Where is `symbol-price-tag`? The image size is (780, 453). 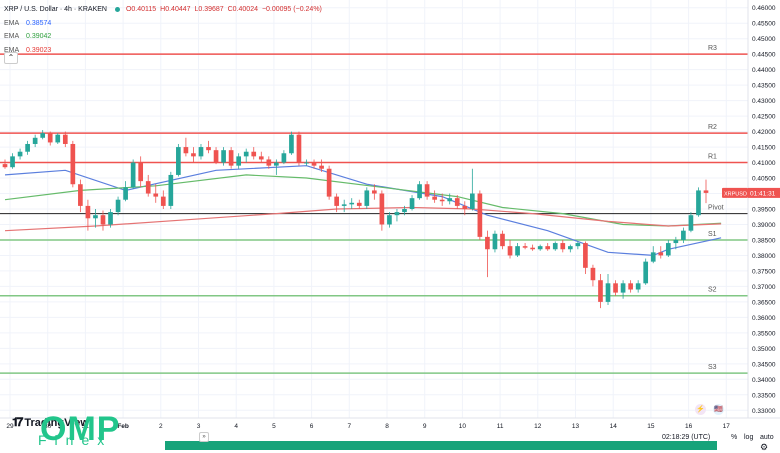 symbol-price-tag is located at coordinates (735, 192).